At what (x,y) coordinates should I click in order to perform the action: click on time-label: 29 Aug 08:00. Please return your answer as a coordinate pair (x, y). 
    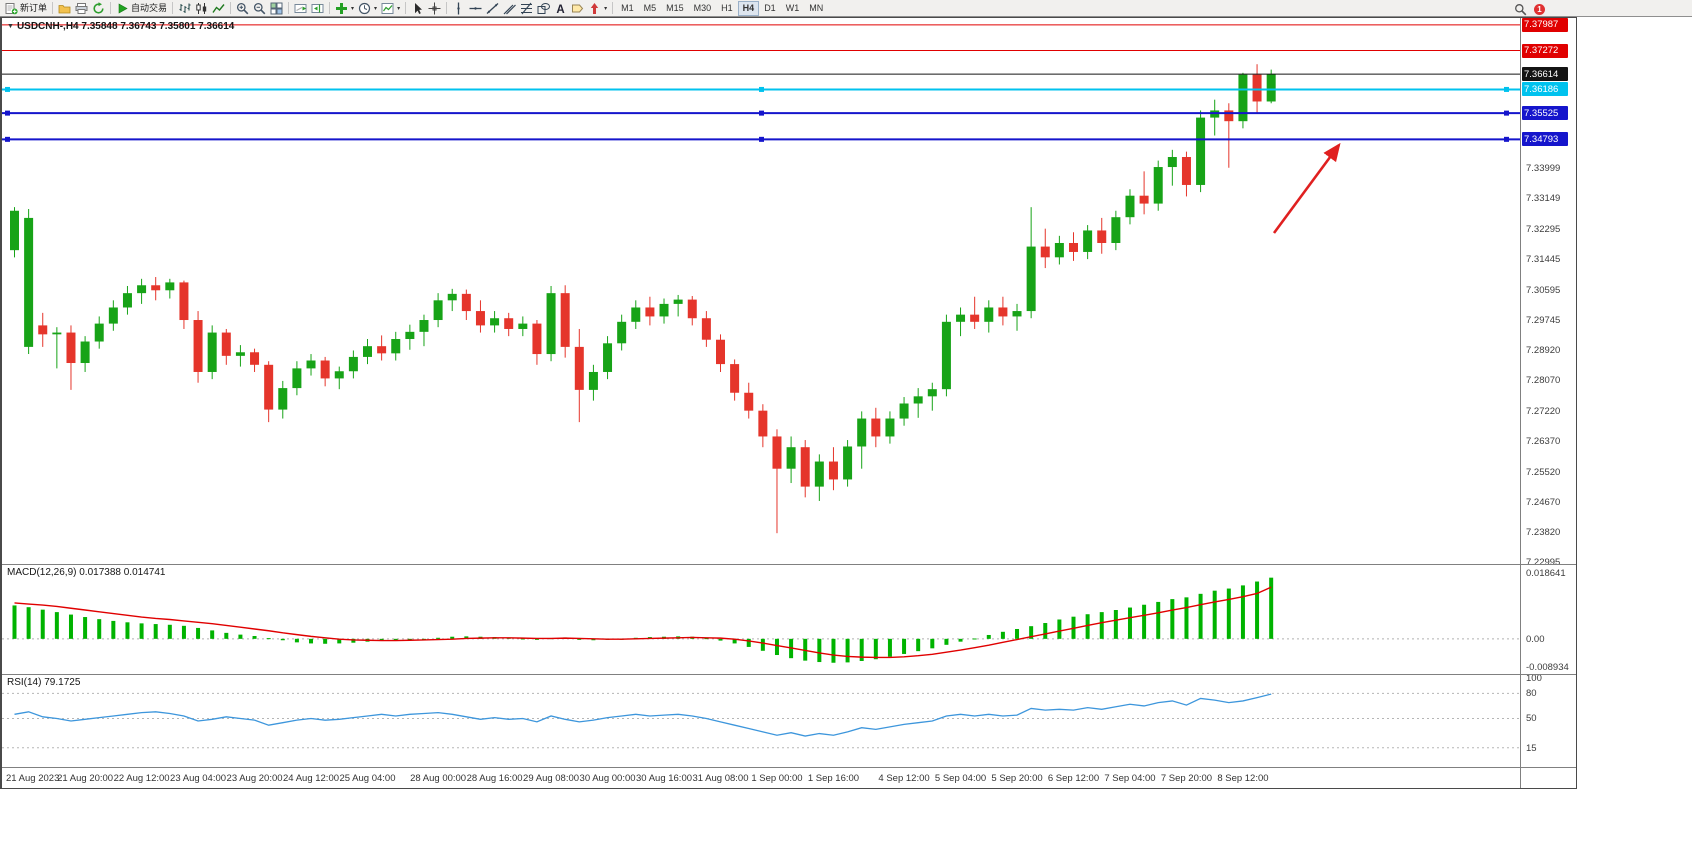
    Looking at the image, I should click on (551, 778).